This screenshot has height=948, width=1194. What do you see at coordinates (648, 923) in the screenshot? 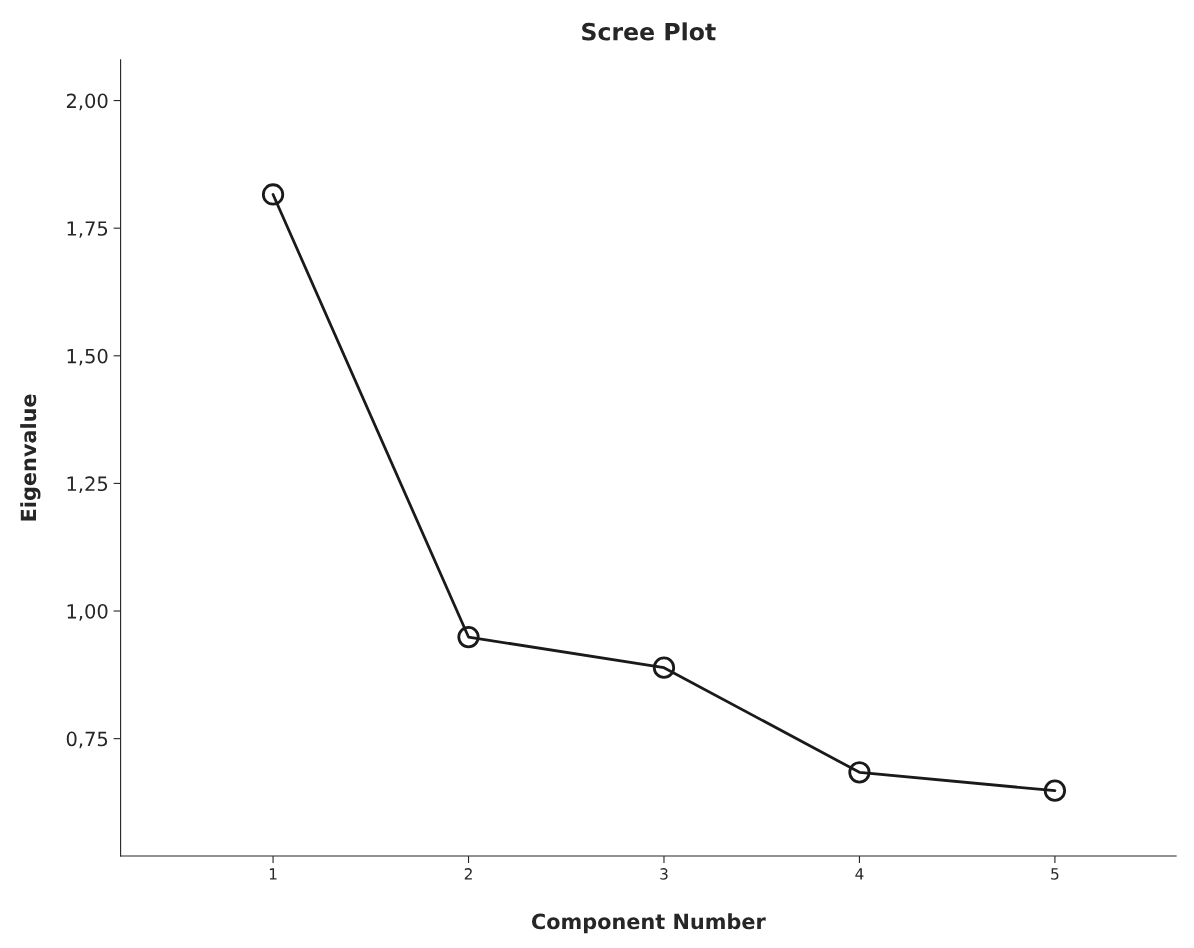
I see `x-axis-title: Component Number` at bounding box center [648, 923].